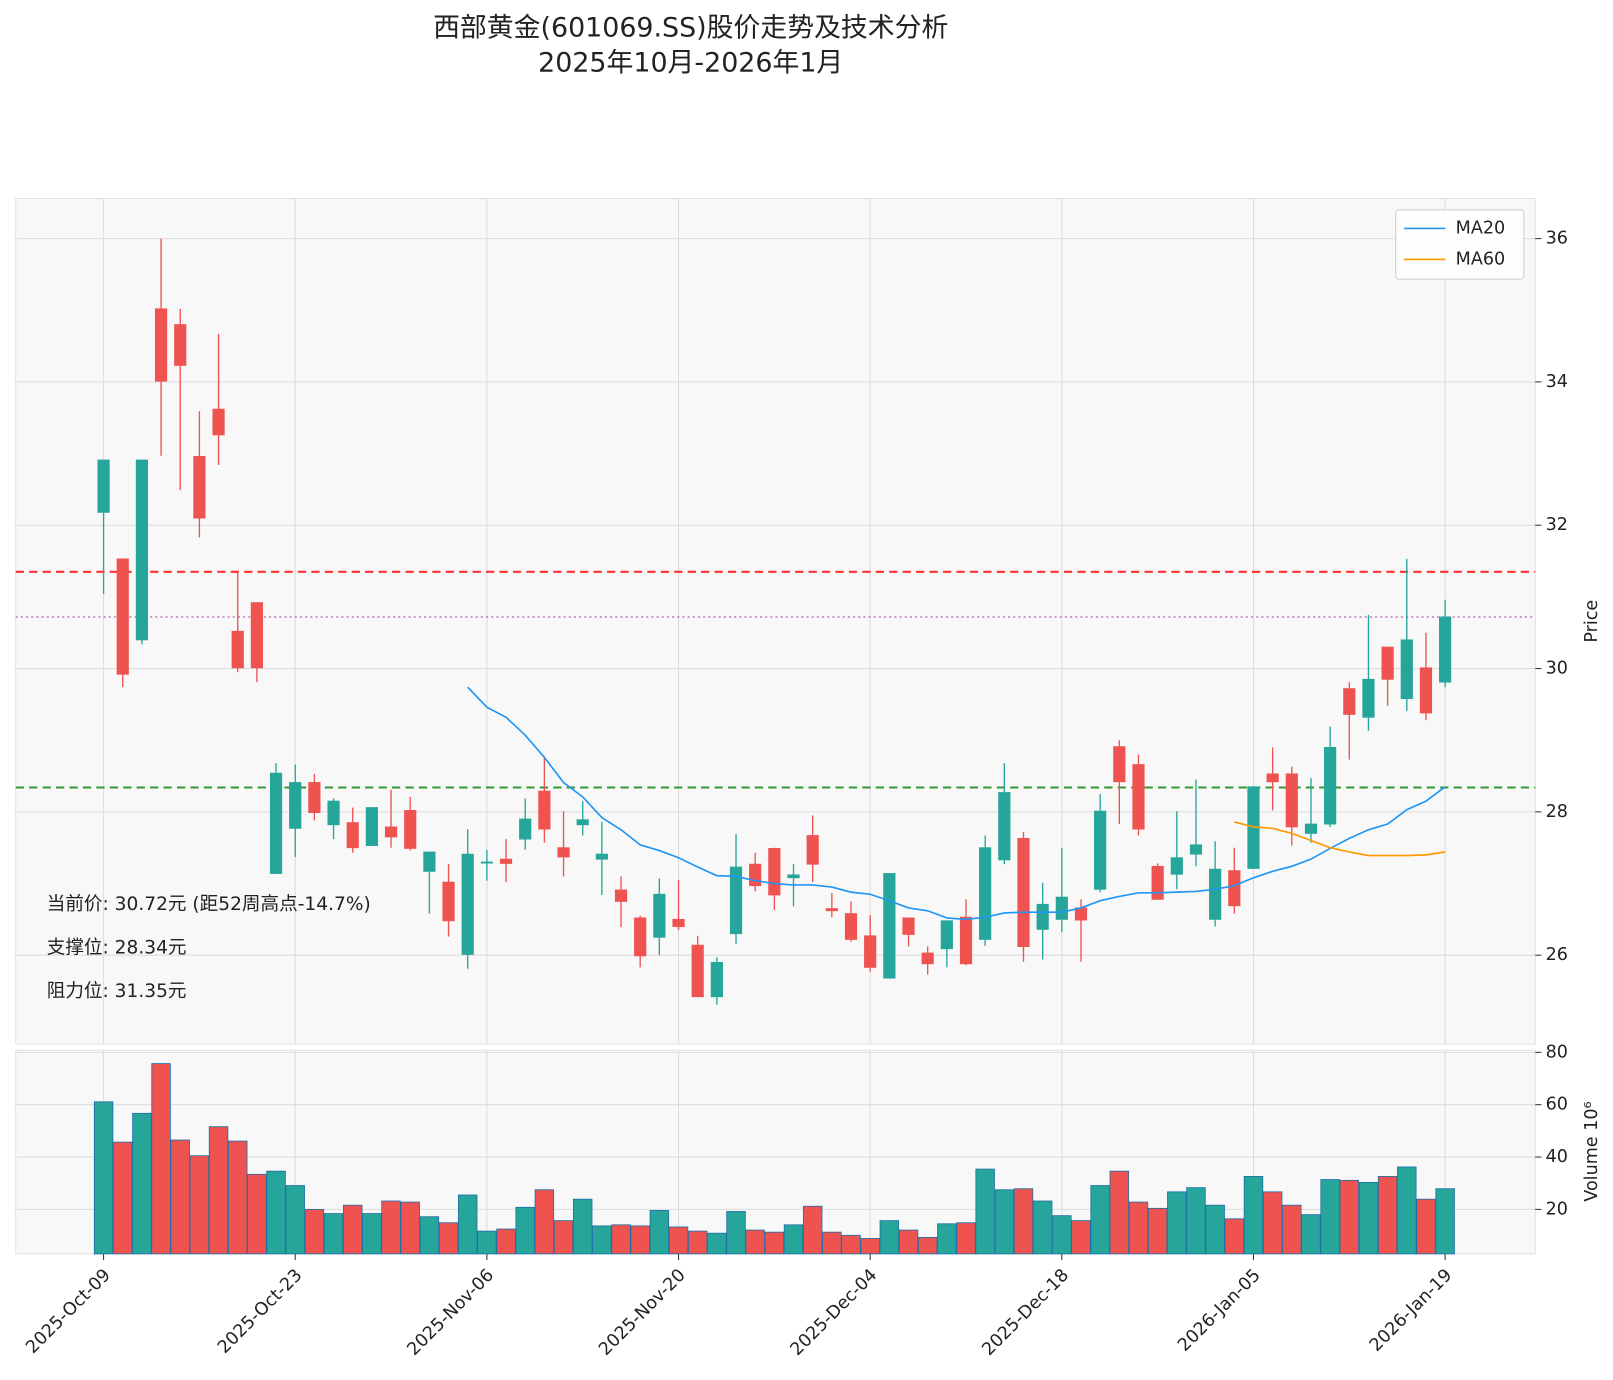 This screenshot has height=1380, width=1613. I want to click on x-tick-label: 2025-Nov-20, so click(642, 1312).